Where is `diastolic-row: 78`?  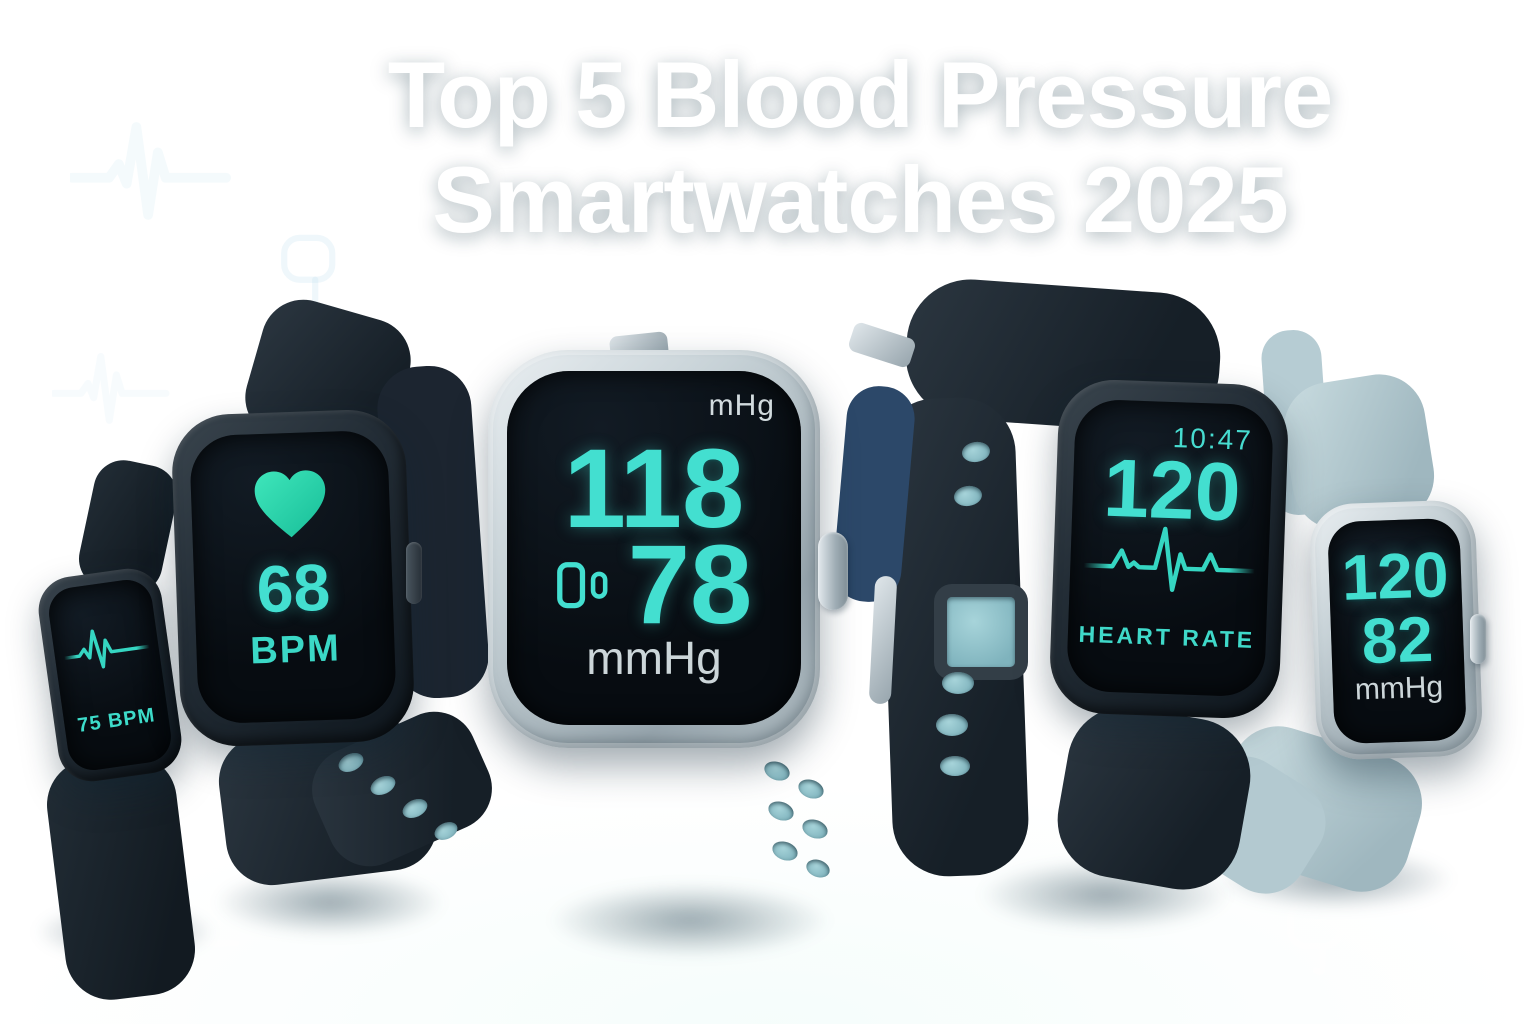 diastolic-row: 78 is located at coordinates (654, 585).